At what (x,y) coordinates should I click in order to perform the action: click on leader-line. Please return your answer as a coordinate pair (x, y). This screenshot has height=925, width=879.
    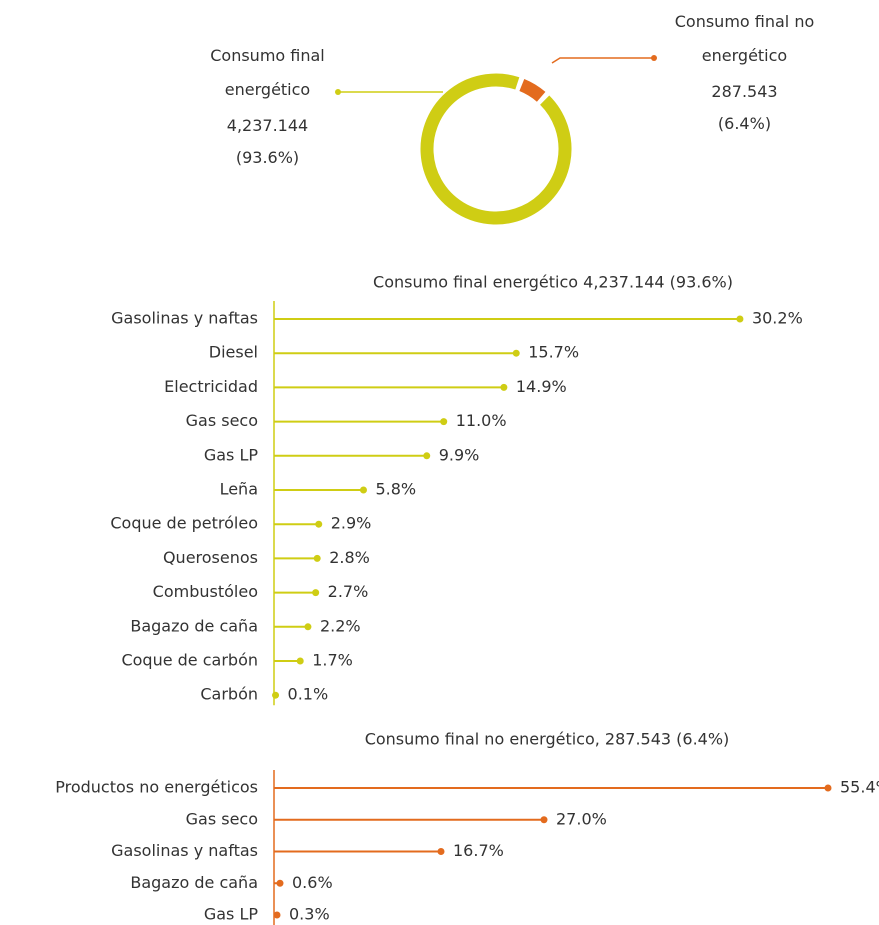
    Looking at the image, I should click on (602, 60).